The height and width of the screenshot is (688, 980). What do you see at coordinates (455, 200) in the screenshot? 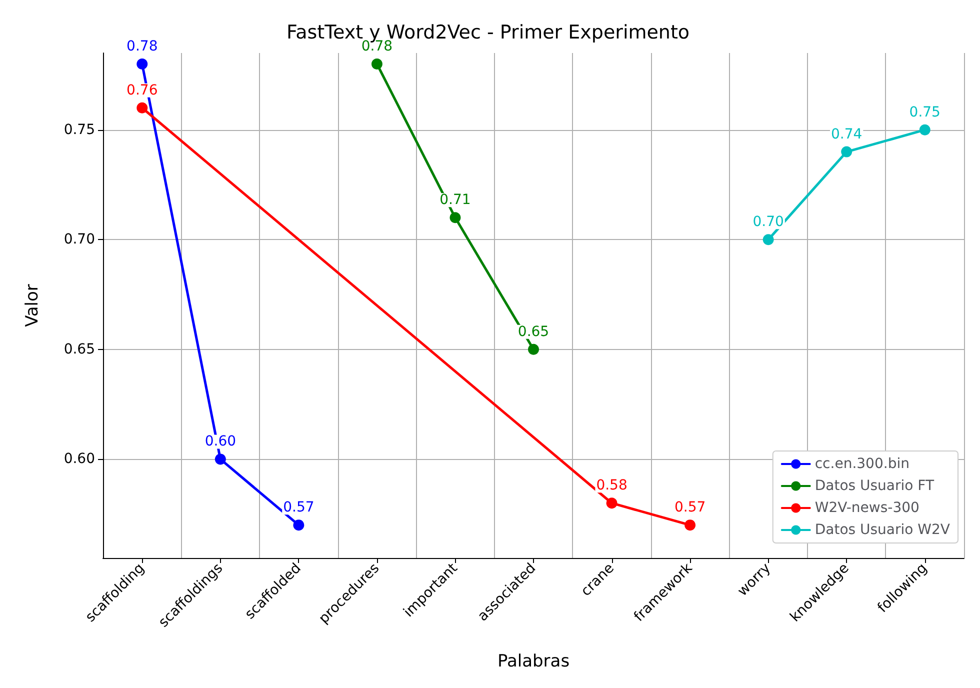
I see `data-label: 0.71` at bounding box center [455, 200].